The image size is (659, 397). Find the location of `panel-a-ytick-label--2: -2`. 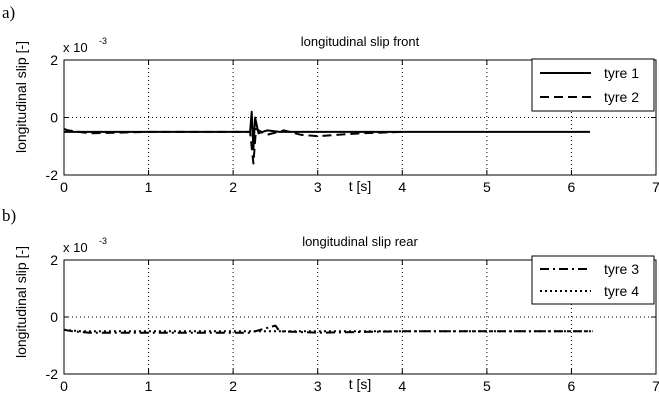

panel-a-ytick-label--2: -2 is located at coordinates (52, 175).